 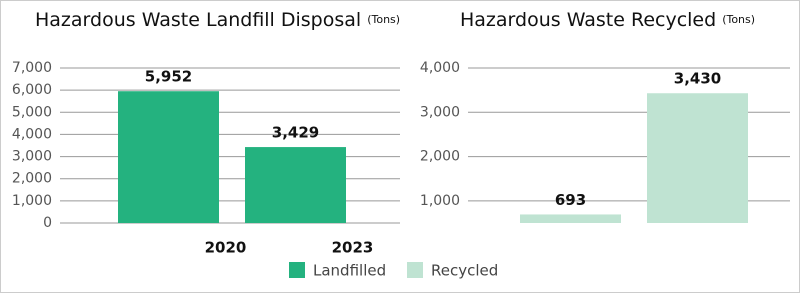 I want to click on value-label: 5,952, so click(x=168, y=77).